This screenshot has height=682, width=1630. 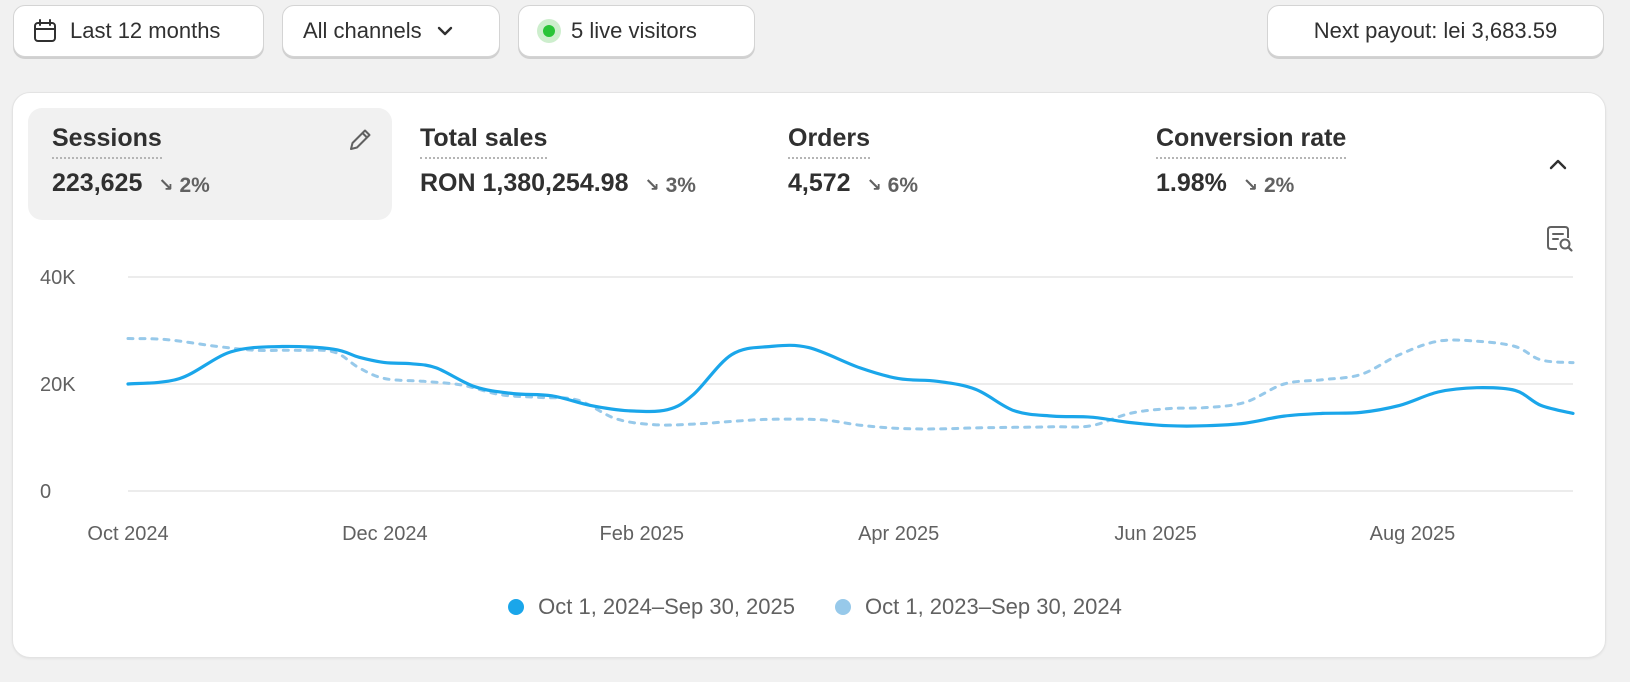 I want to click on y-tick-label: 20K, so click(x=58, y=385).